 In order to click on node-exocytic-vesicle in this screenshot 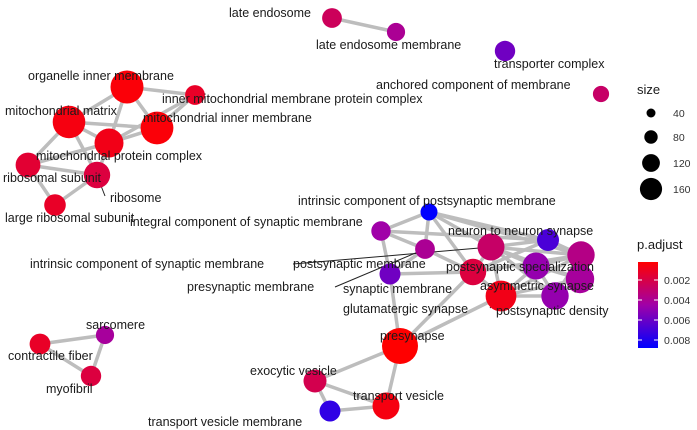, I will do `click(315, 381)`.